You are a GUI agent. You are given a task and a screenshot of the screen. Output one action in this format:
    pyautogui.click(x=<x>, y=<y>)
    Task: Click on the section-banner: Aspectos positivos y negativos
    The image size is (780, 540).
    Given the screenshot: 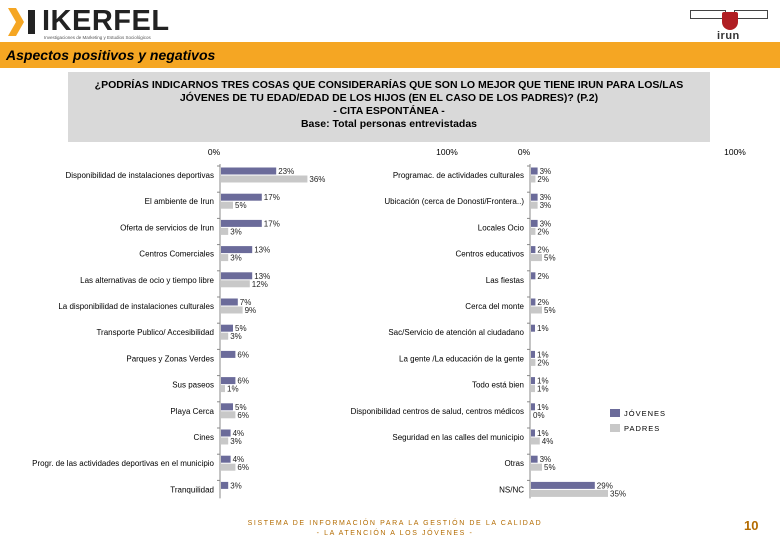 What is the action you would take?
    pyautogui.click(x=390, y=55)
    